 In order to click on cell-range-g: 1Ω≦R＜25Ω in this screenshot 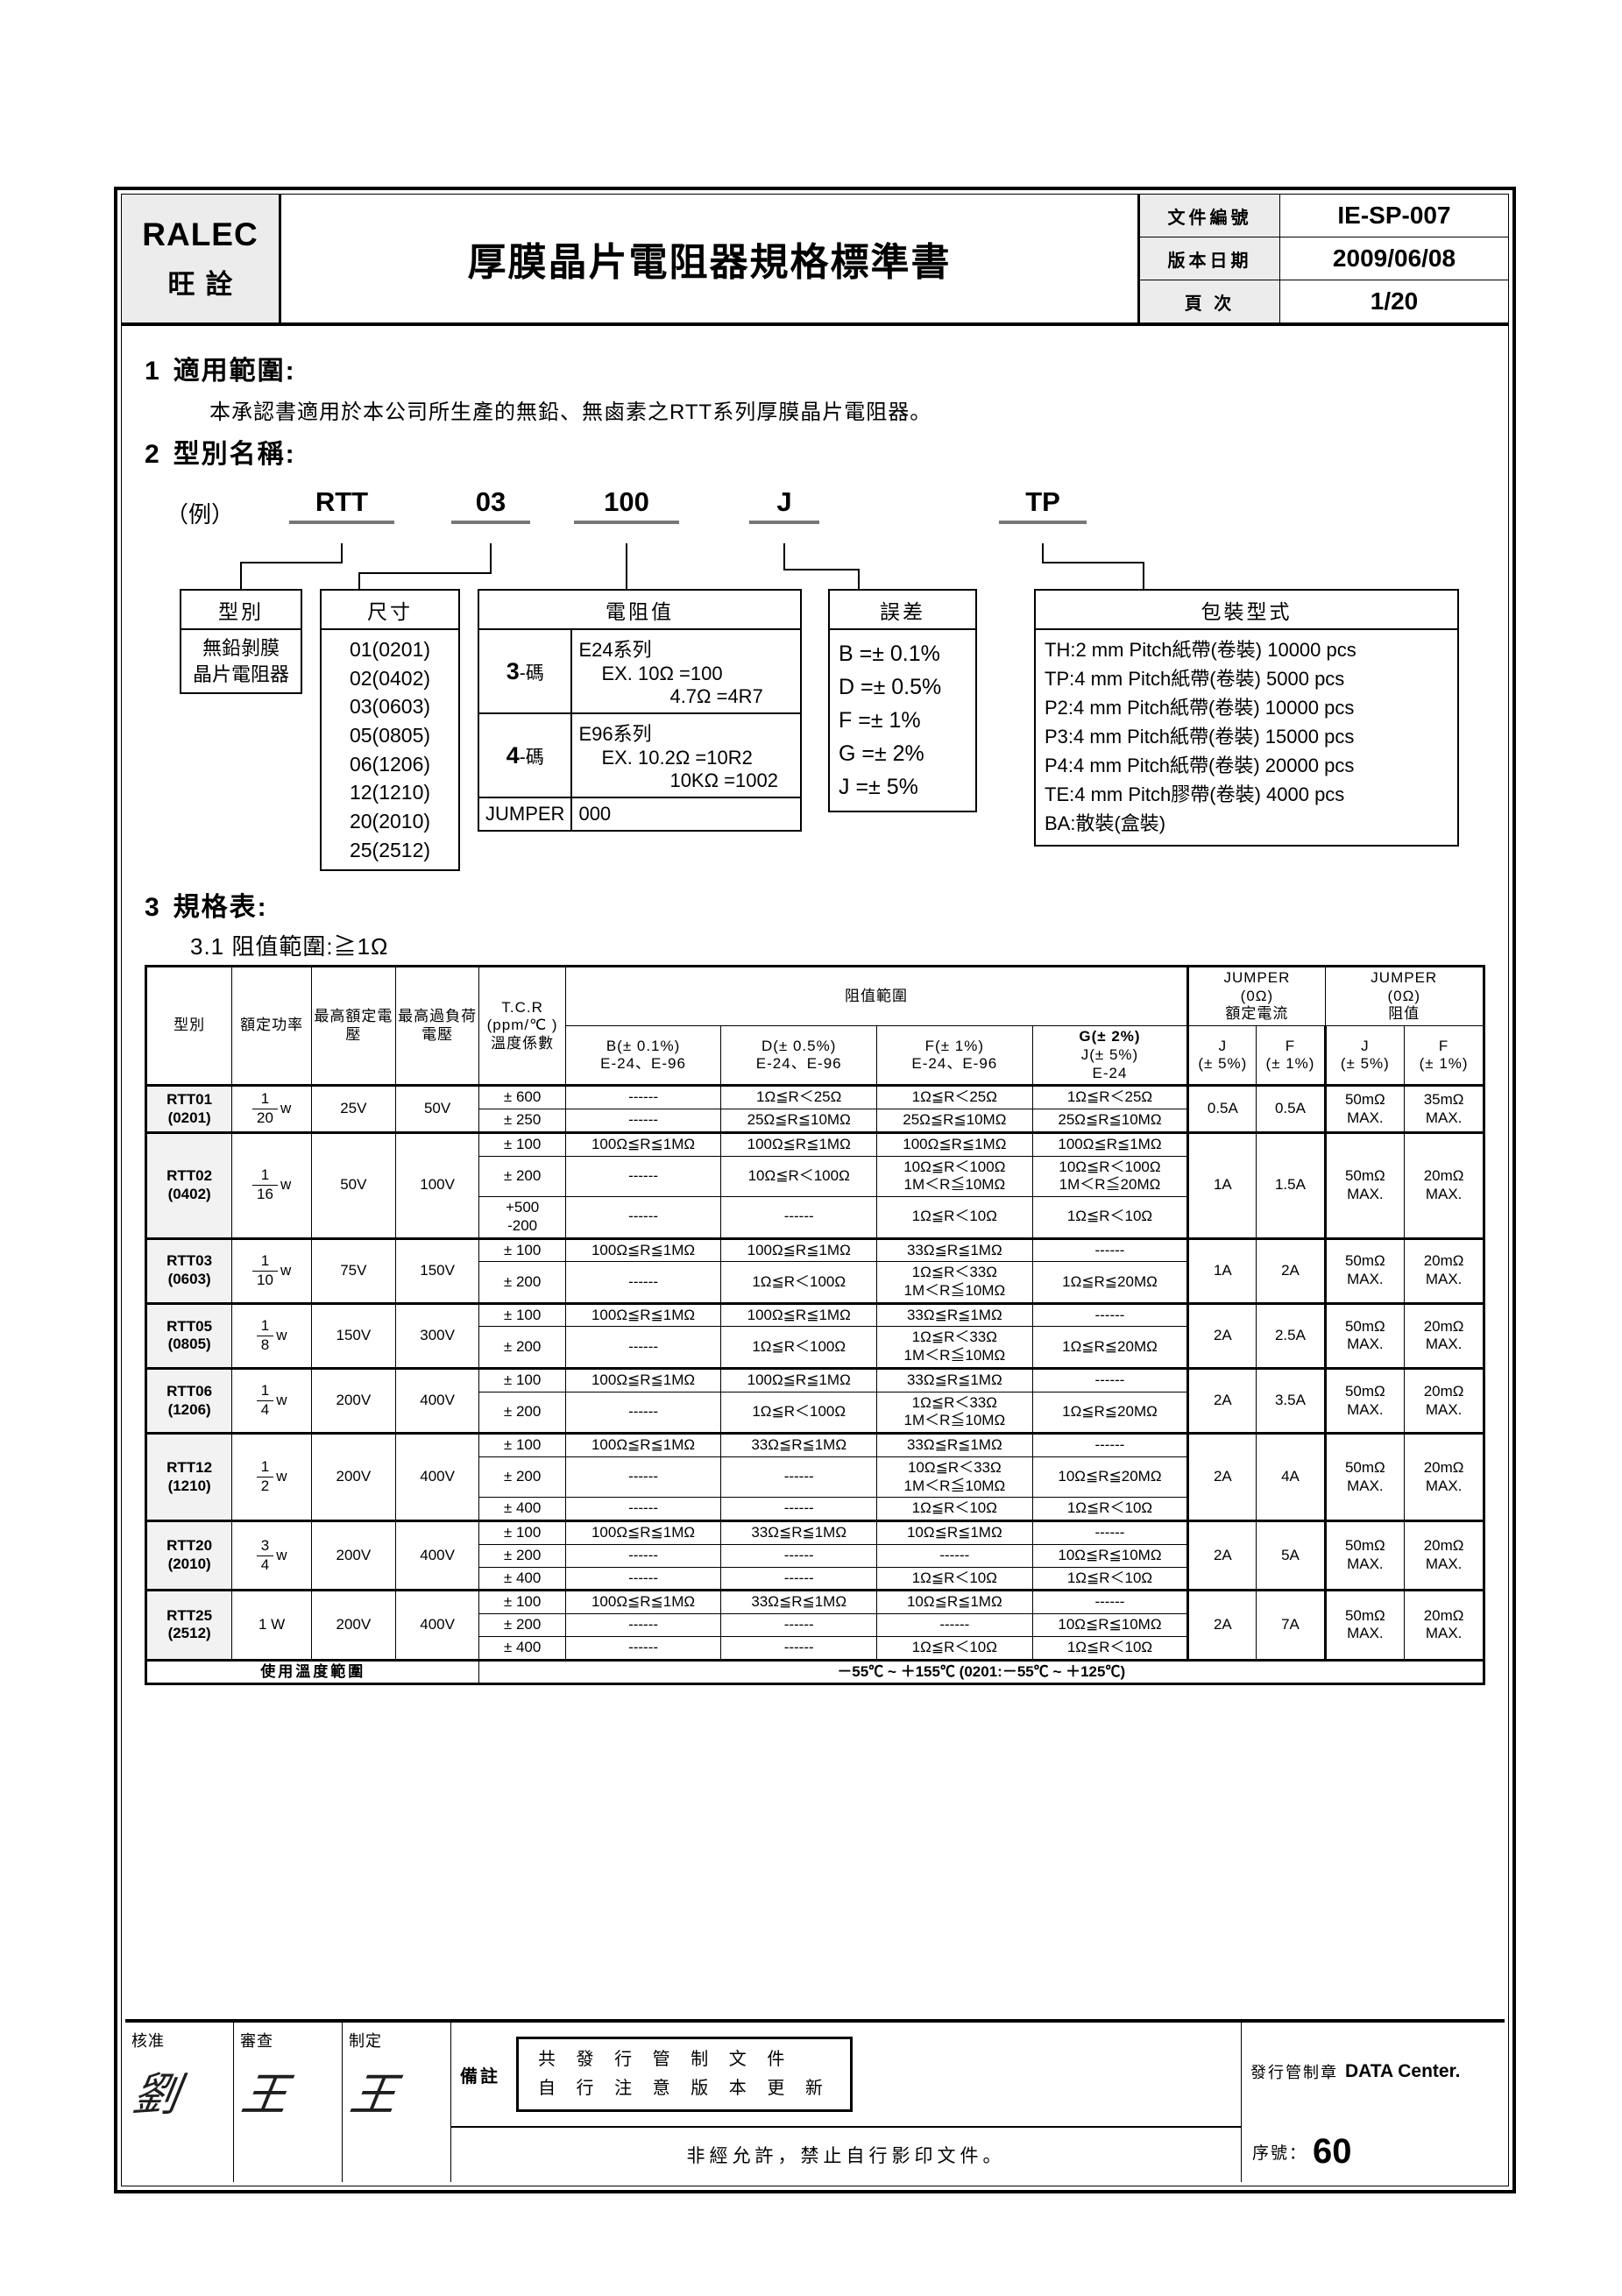, I will do `click(1110, 1097)`.